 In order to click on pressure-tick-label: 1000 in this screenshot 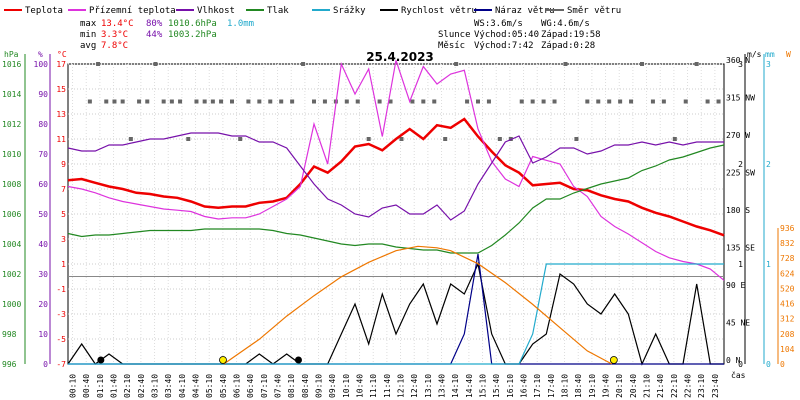, I will do `click(11, 304)`.